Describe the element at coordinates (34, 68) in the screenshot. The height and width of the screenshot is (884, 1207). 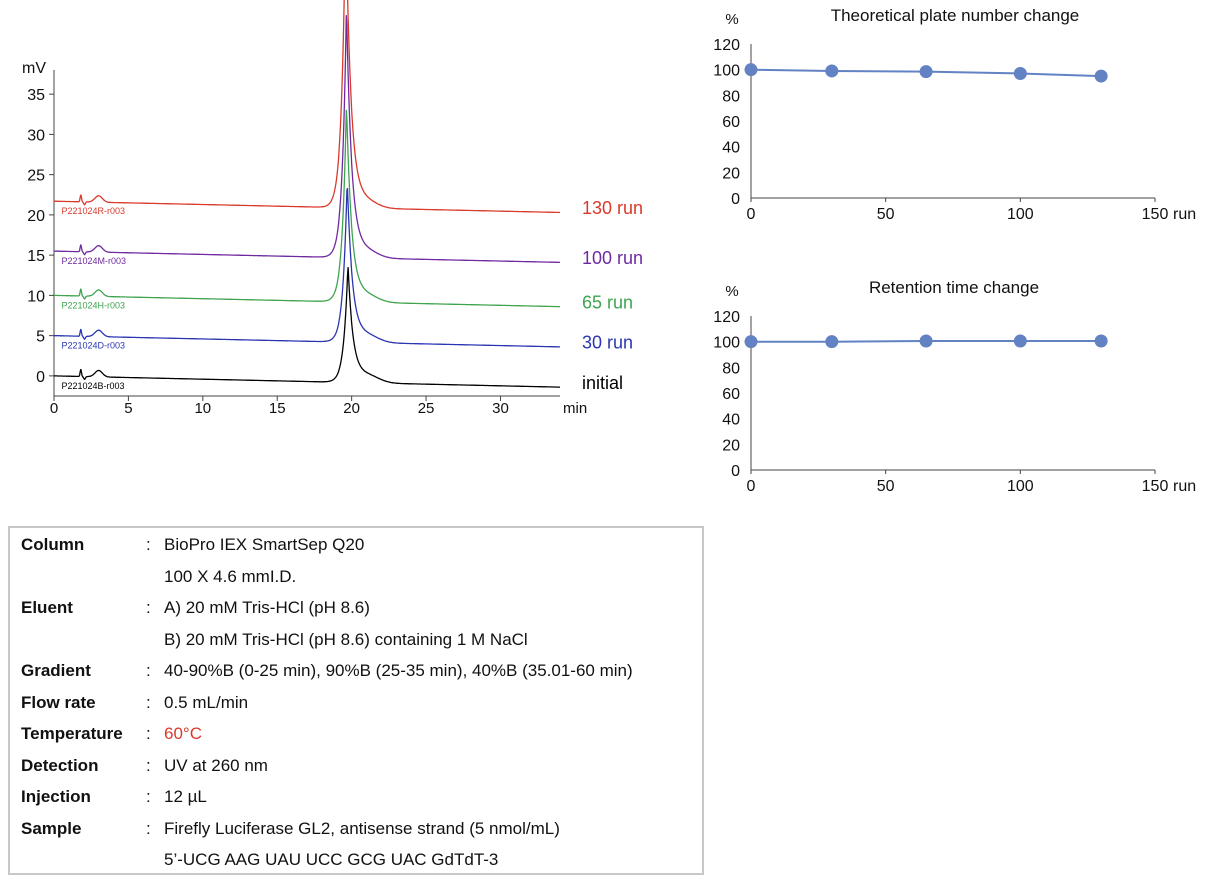
I see `y-axis-label: mV` at that location.